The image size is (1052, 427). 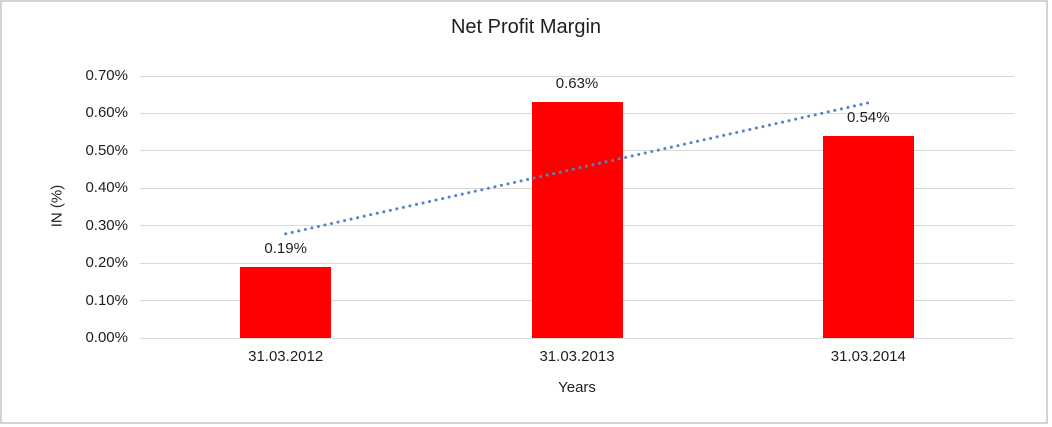 What do you see at coordinates (106, 263) in the screenshot?
I see `y-tick-label: 0.20%` at bounding box center [106, 263].